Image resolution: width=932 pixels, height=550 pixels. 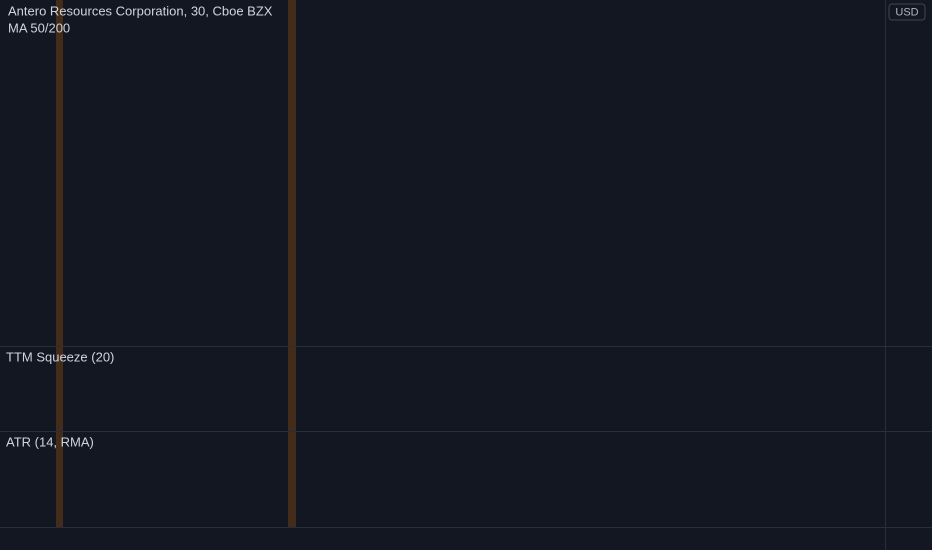 I want to click on indicator-title: TTM Squeeze (20), so click(x=60, y=356).